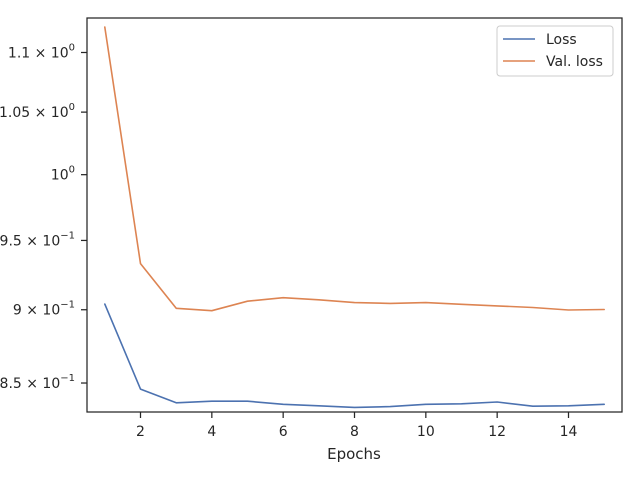 The width and height of the screenshot is (640, 480). What do you see at coordinates (140, 432) in the screenshot?
I see `x-tick-label: 2` at bounding box center [140, 432].